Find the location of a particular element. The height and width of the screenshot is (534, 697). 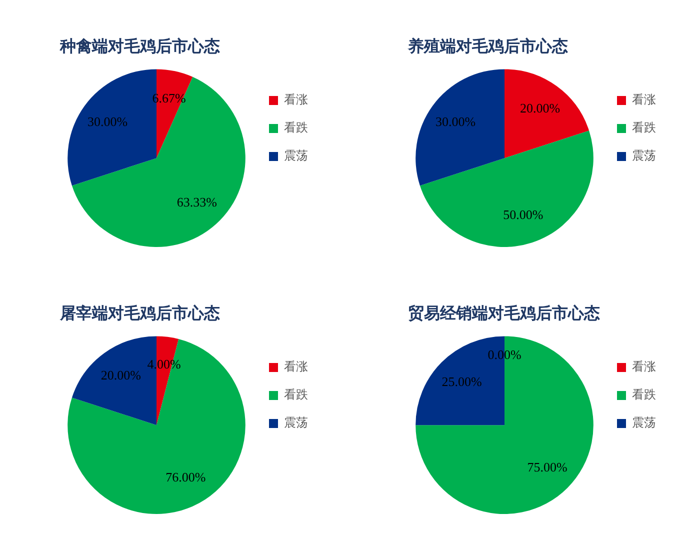

chart-title: 种禽端对毛鸡后市心态 is located at coordinates (139, 46).